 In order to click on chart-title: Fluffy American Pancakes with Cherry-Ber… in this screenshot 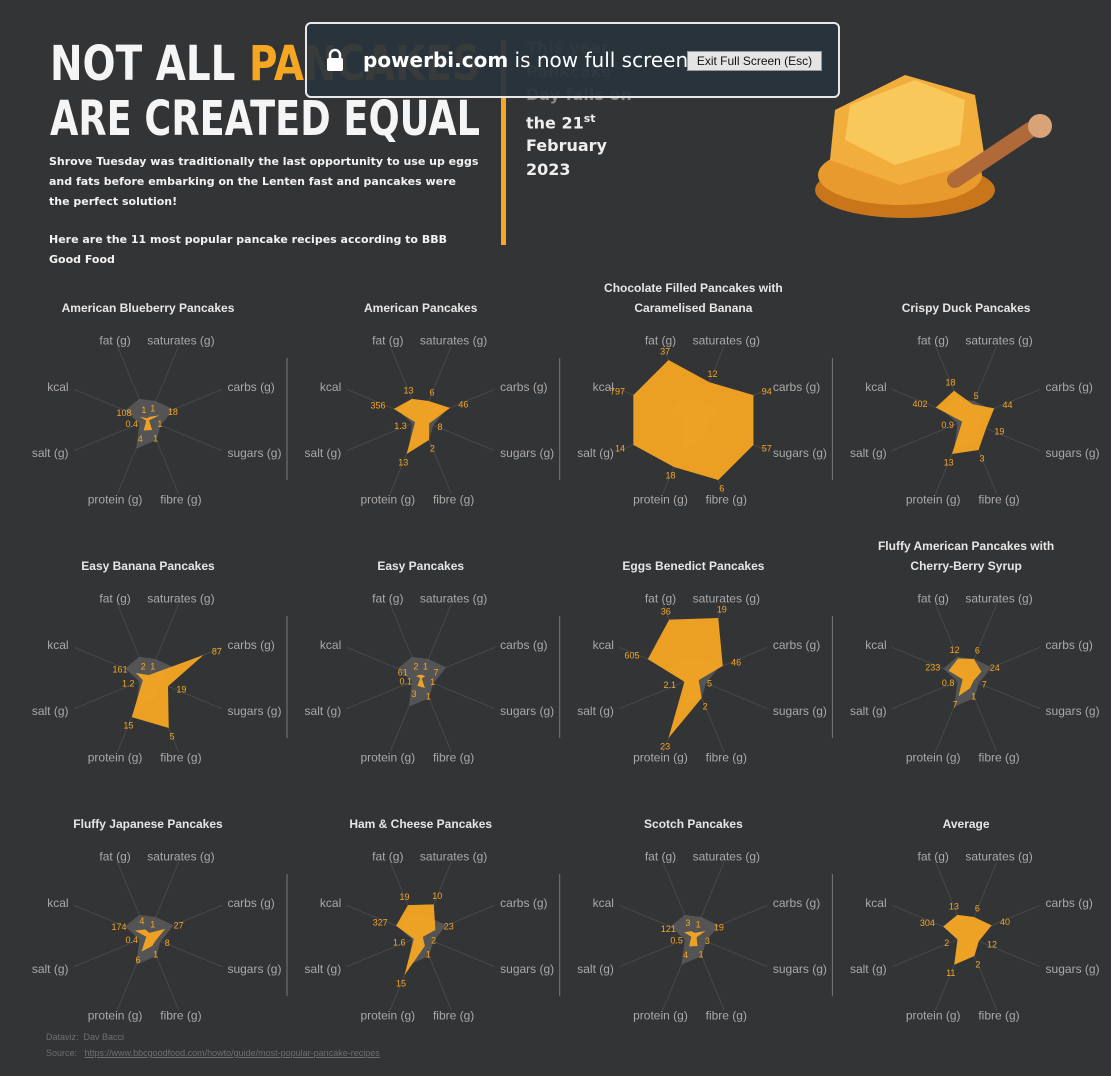, I will do `click(966, 556)`.